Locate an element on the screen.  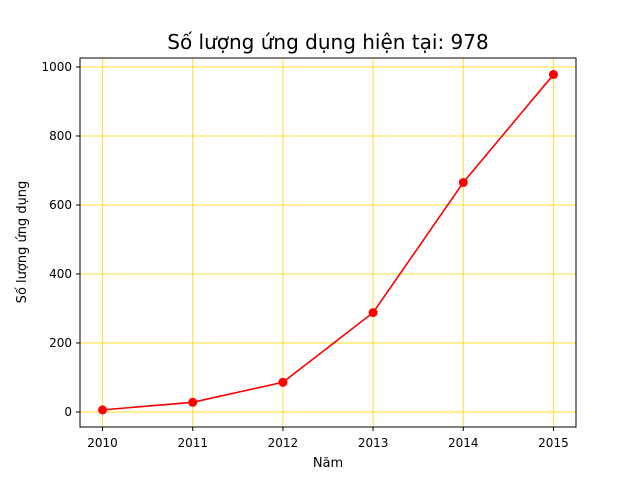
x-tick-label: 2014 is located at coordinates (463, 443).